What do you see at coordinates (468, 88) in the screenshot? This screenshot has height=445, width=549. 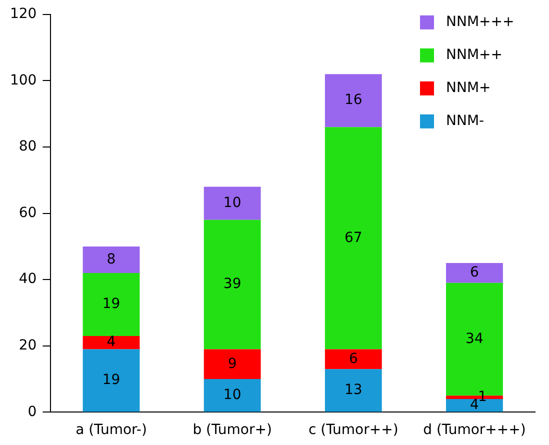 I see `legend-label: NNM+` at bounding box center [468, 88].